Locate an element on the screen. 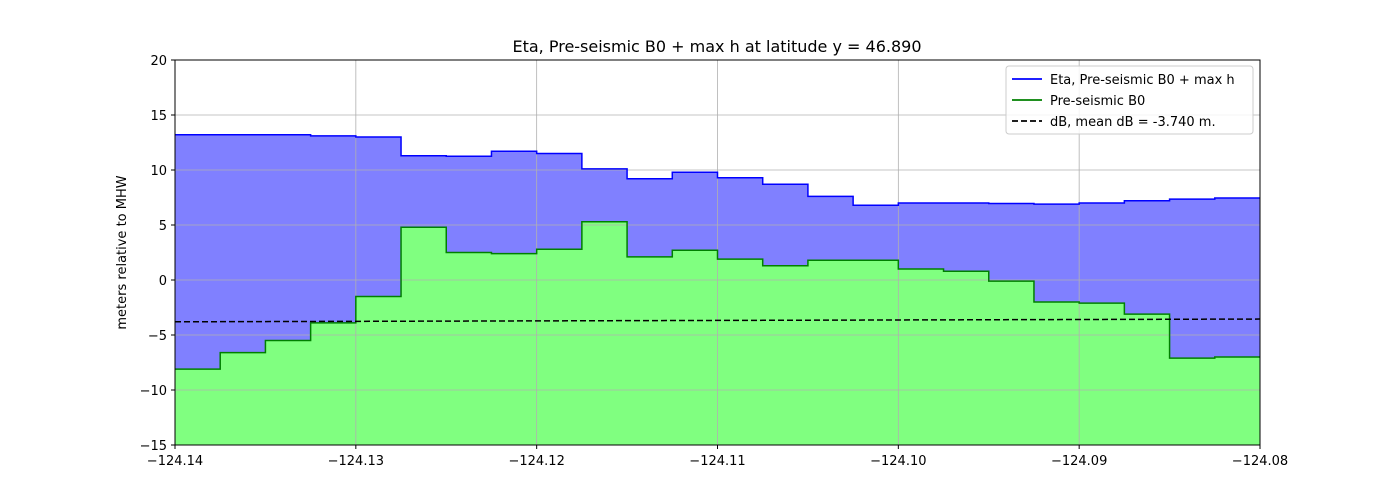 The width and height of the screenshot is (1400, 500). y-tick-label: 0 is located at coordinates (163, 281).